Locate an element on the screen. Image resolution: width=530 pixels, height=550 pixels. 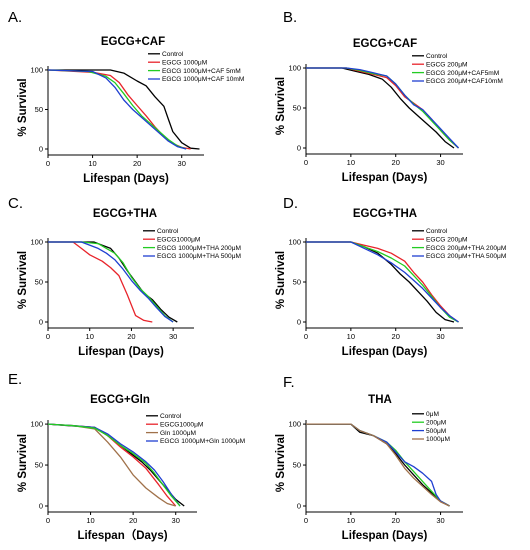
chart-title: EGCG+THA is located at coordinates (125, 214).